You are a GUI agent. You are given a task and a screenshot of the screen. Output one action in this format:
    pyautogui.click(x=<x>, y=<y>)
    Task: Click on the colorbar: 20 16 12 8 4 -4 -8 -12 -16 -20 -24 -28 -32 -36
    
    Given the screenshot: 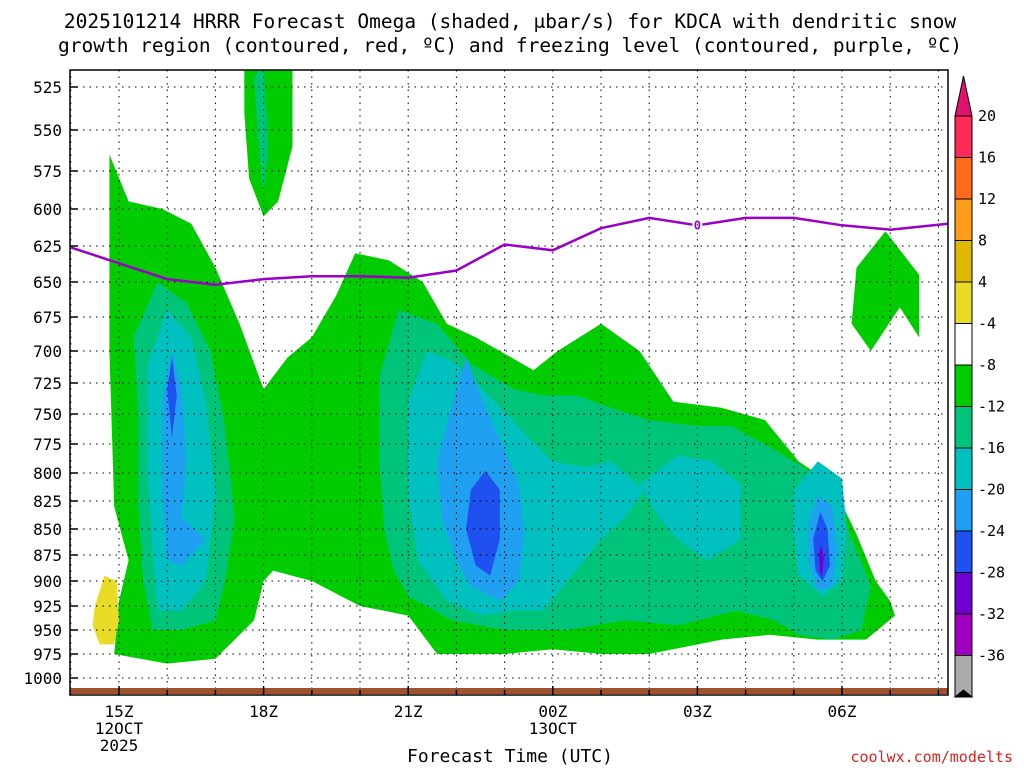 What is the action you would take?
    pyautogui.click(x=979, y=386)
    